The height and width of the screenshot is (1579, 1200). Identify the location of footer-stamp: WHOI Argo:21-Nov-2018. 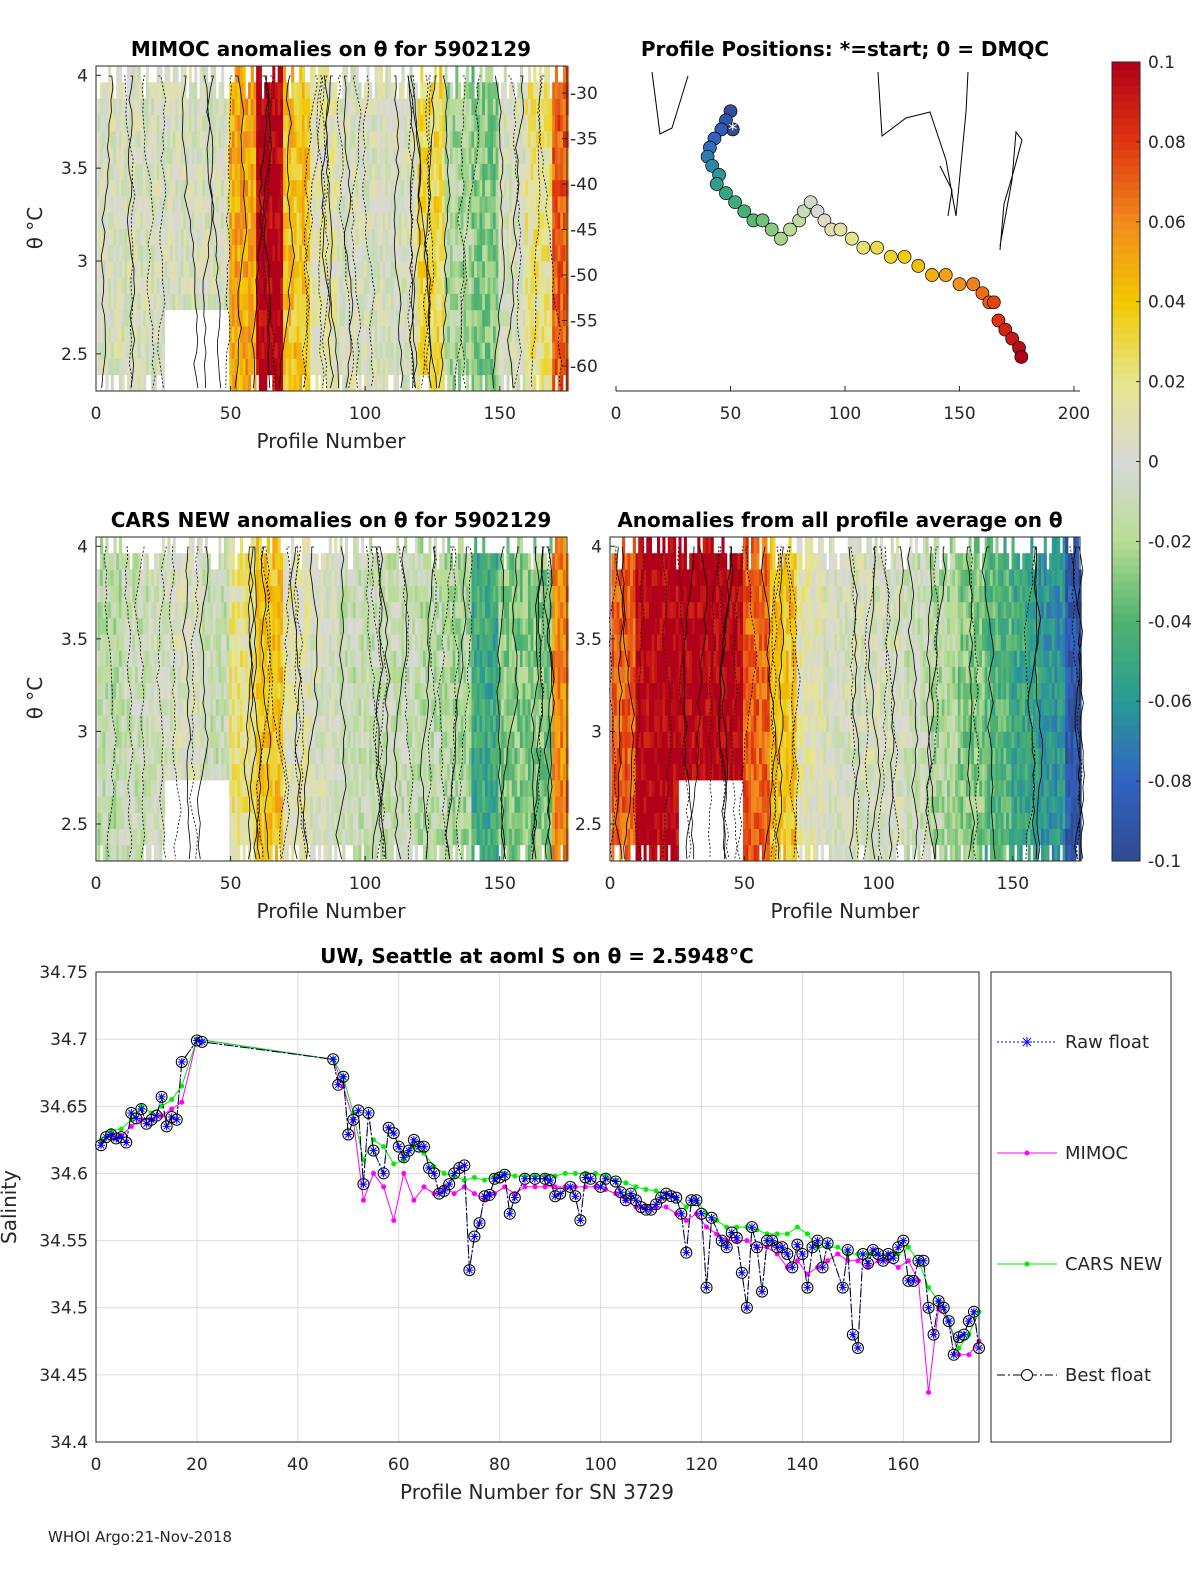
(140, 1537).